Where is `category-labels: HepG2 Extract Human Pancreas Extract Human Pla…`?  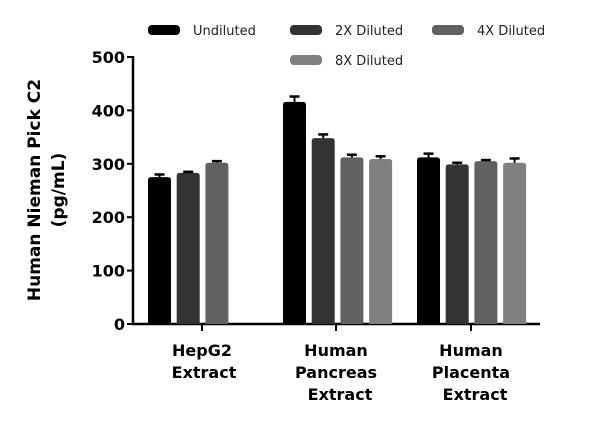
category-labels: HepG2 Extract Human Pancreas Extract Human Pla… is located at coordinates (341, 372).